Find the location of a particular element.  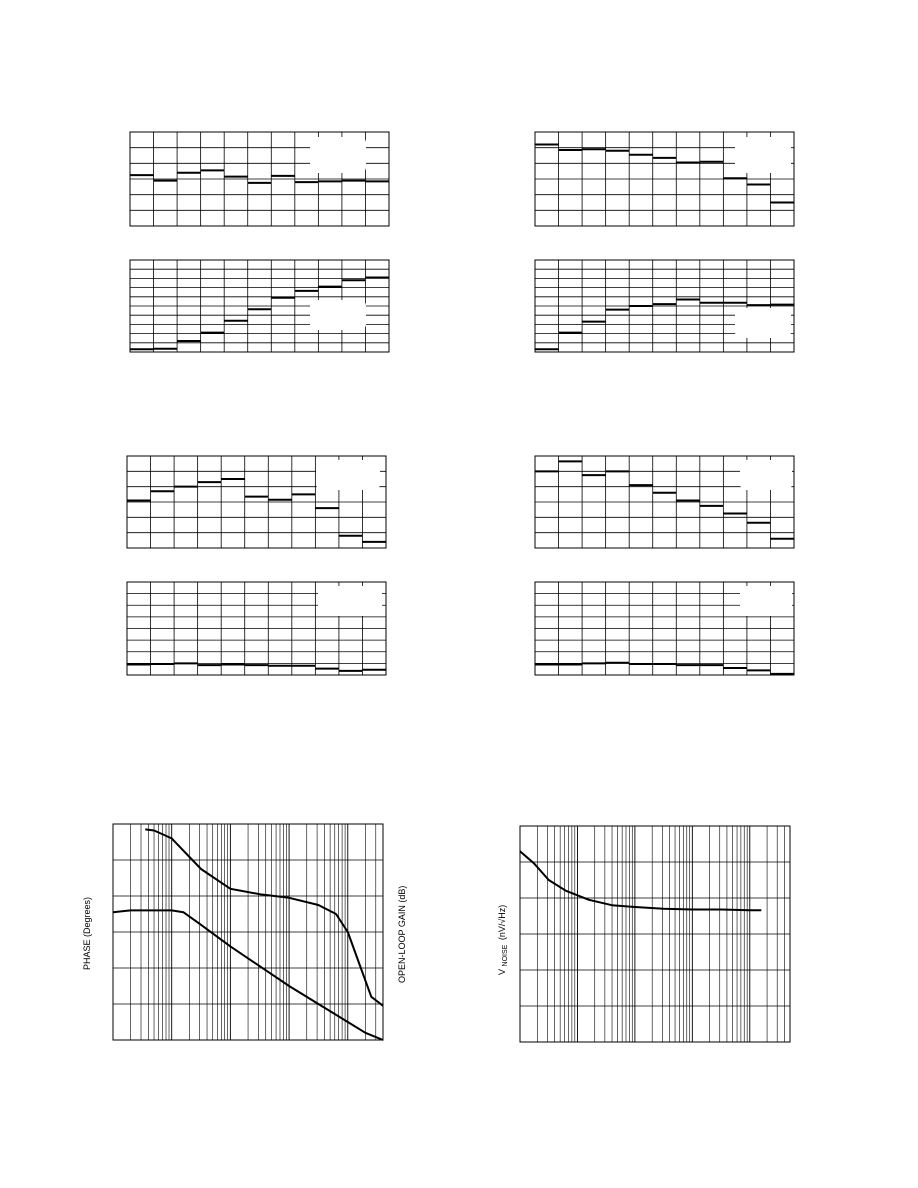

chart-f is located at coordinates (664, 502).